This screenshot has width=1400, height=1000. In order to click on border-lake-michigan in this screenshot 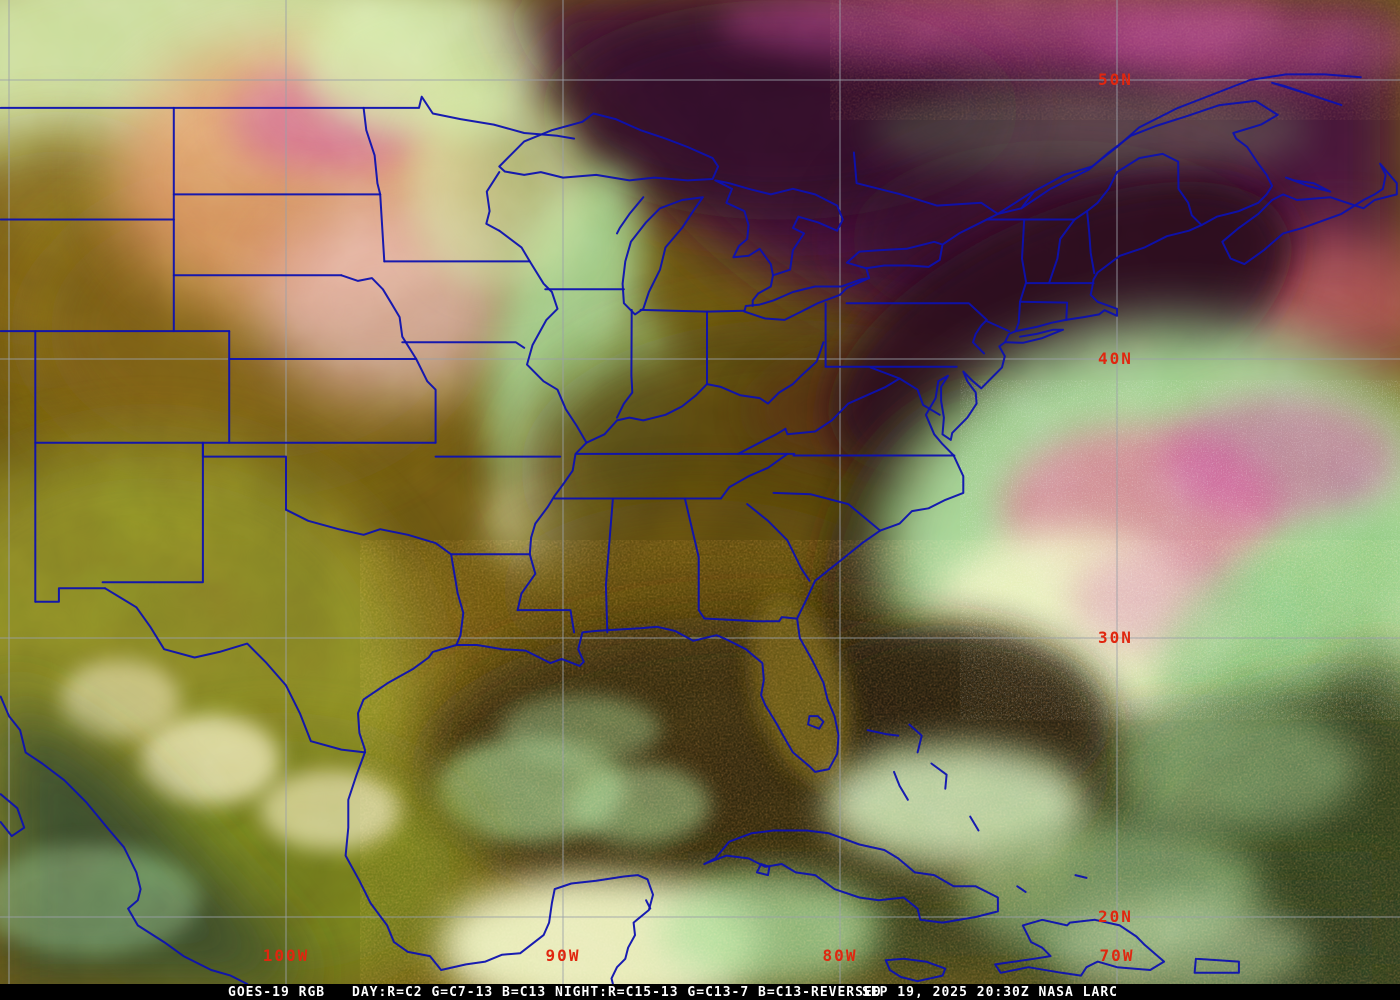, I will do `click(662, 256)`.